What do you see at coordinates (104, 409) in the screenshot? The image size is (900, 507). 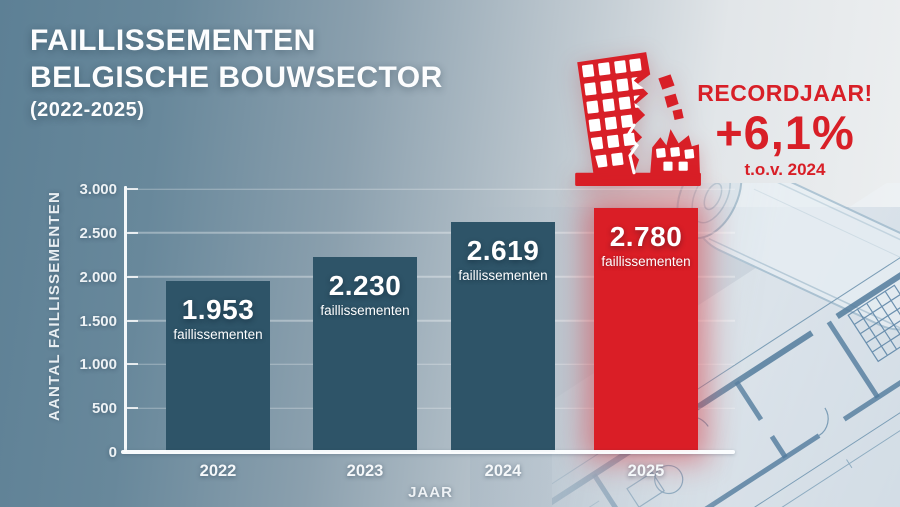 I see `y-tick-label: 500` at bounding box center [104, 409].